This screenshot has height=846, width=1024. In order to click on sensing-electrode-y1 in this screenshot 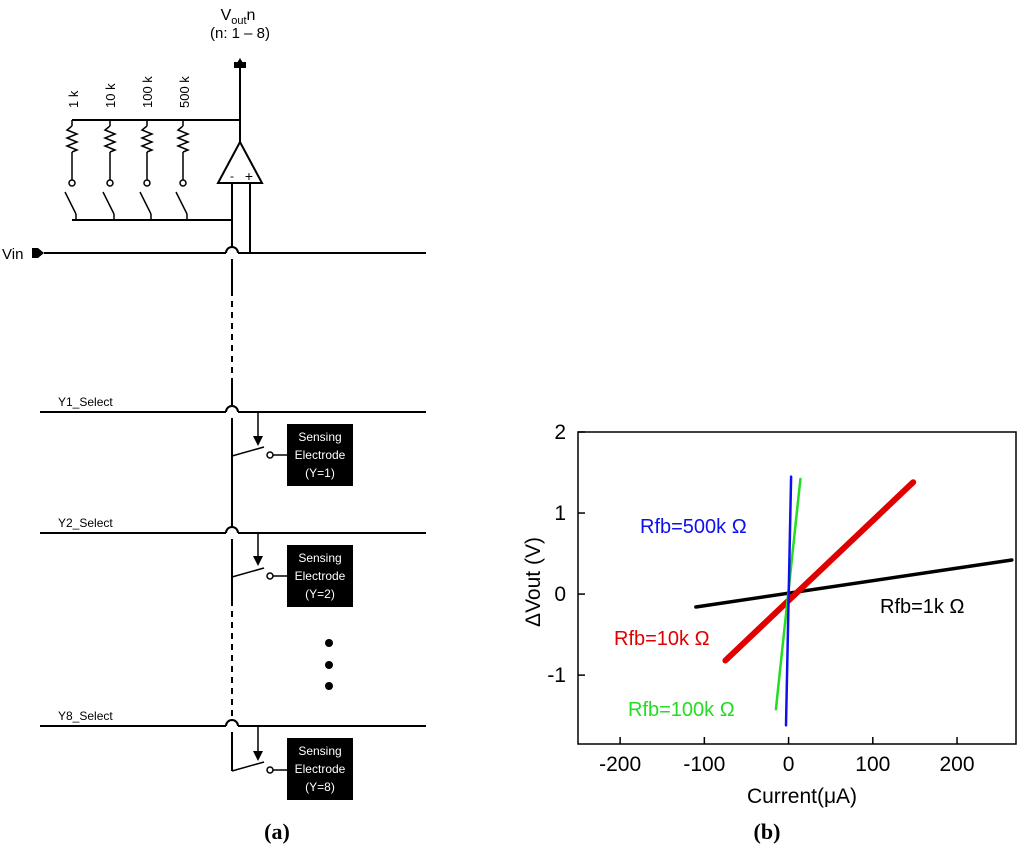, I will do `click(320, 455)`.